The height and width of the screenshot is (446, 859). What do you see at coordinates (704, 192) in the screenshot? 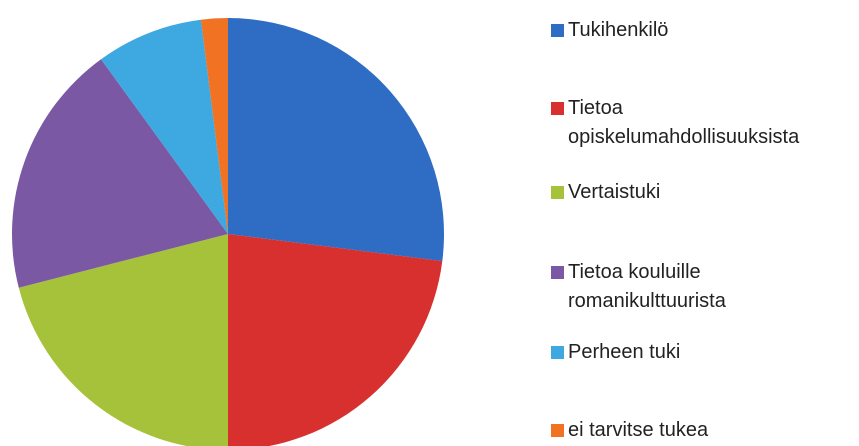
I see `legend-entry: Vertaistuki` at bounding box center [704, 192].